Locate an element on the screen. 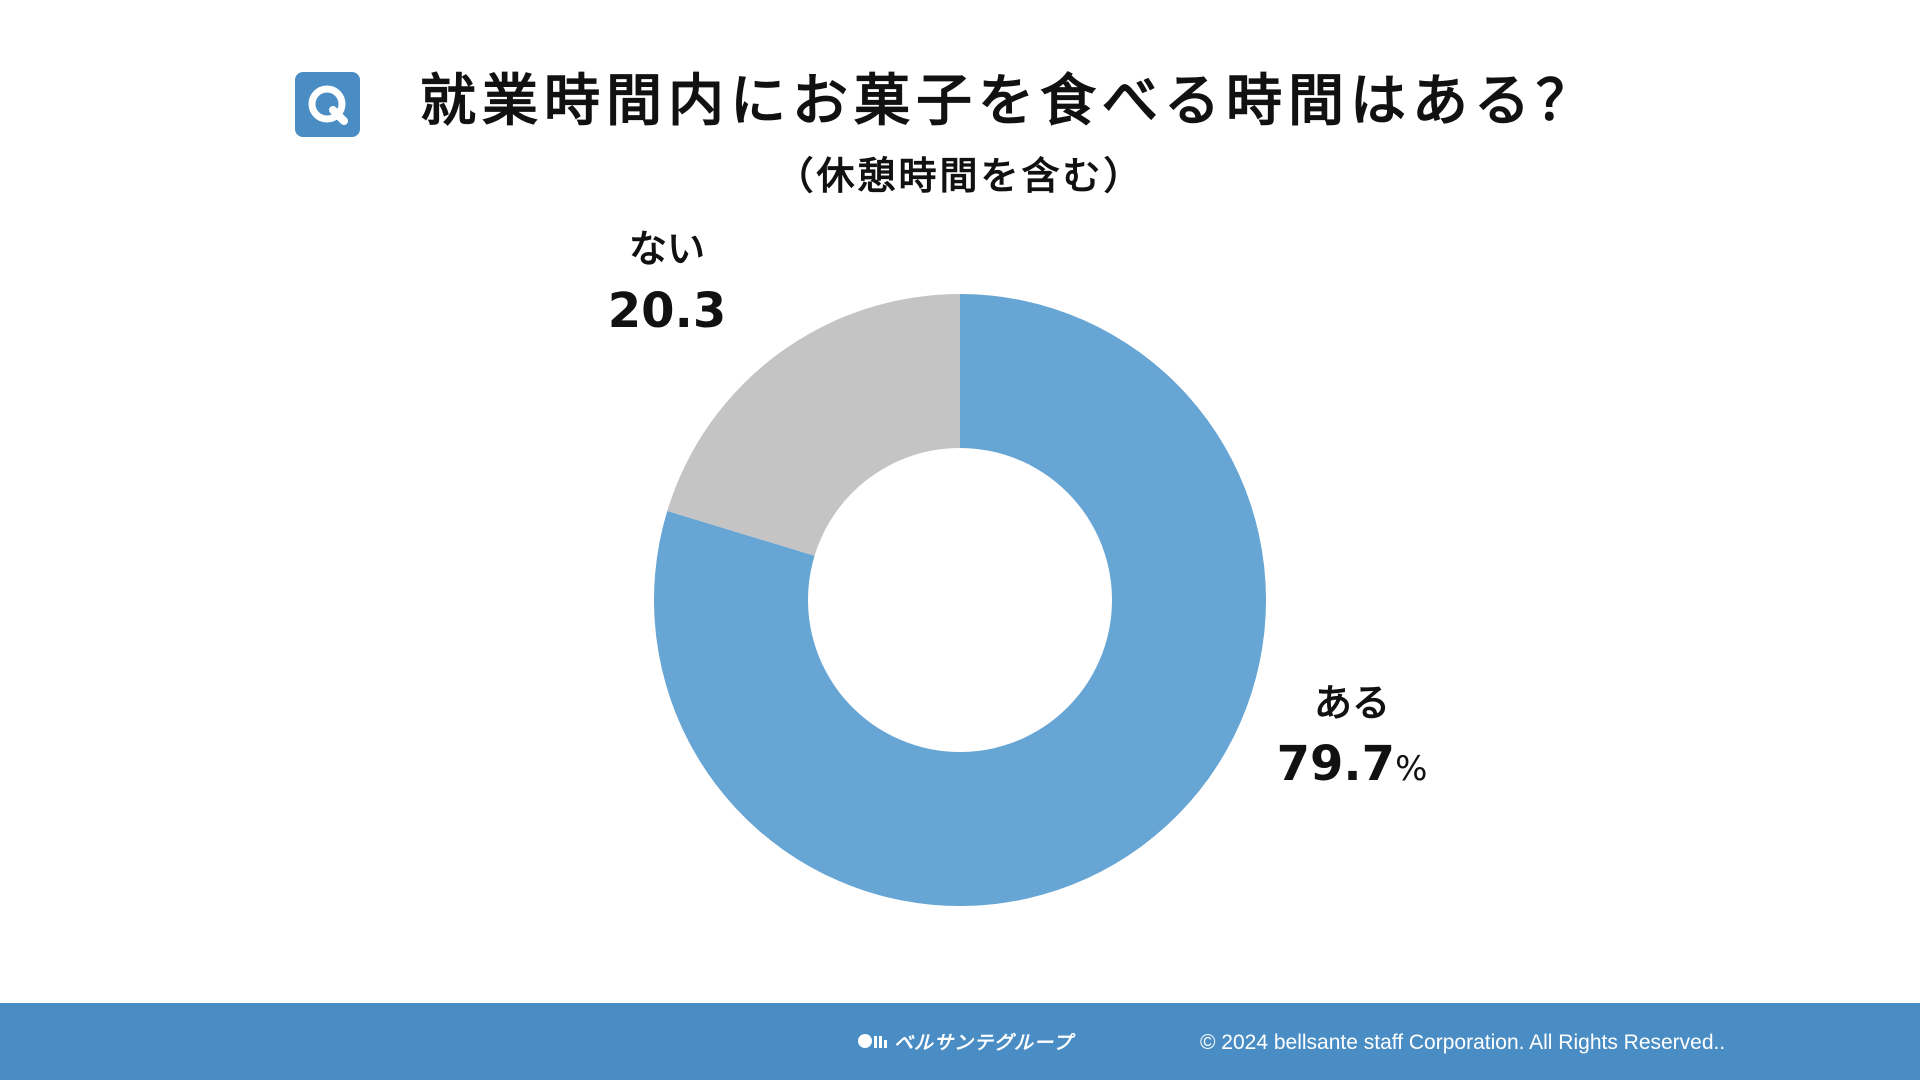  q-icon is located at coordinates (328, 105).